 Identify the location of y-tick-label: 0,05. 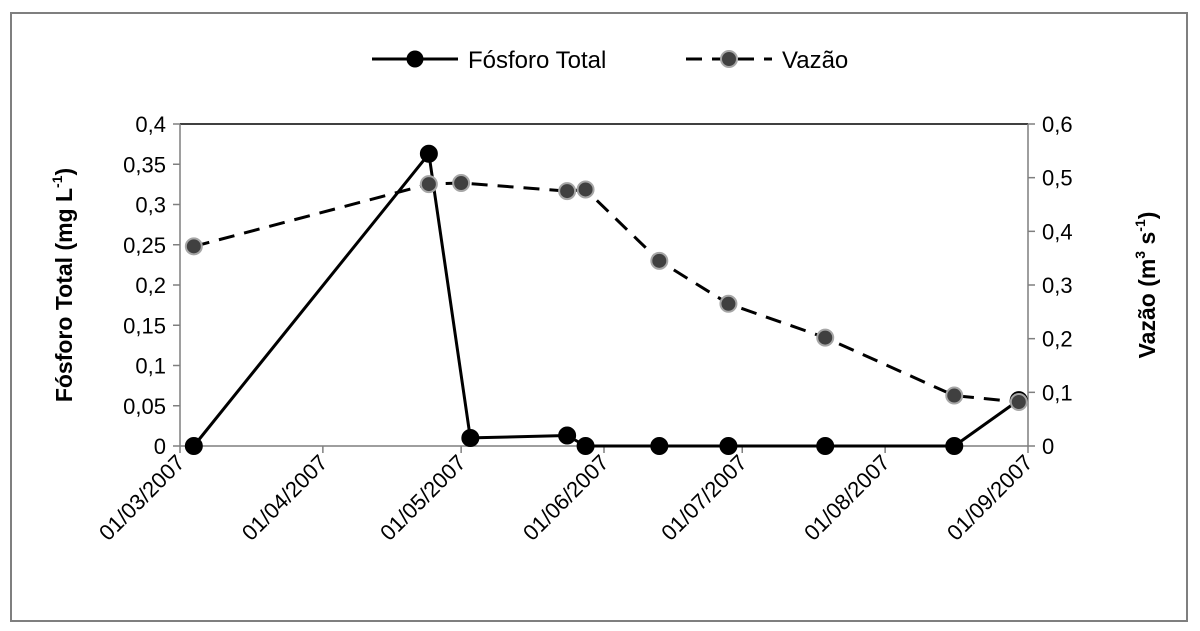
(144, 406).